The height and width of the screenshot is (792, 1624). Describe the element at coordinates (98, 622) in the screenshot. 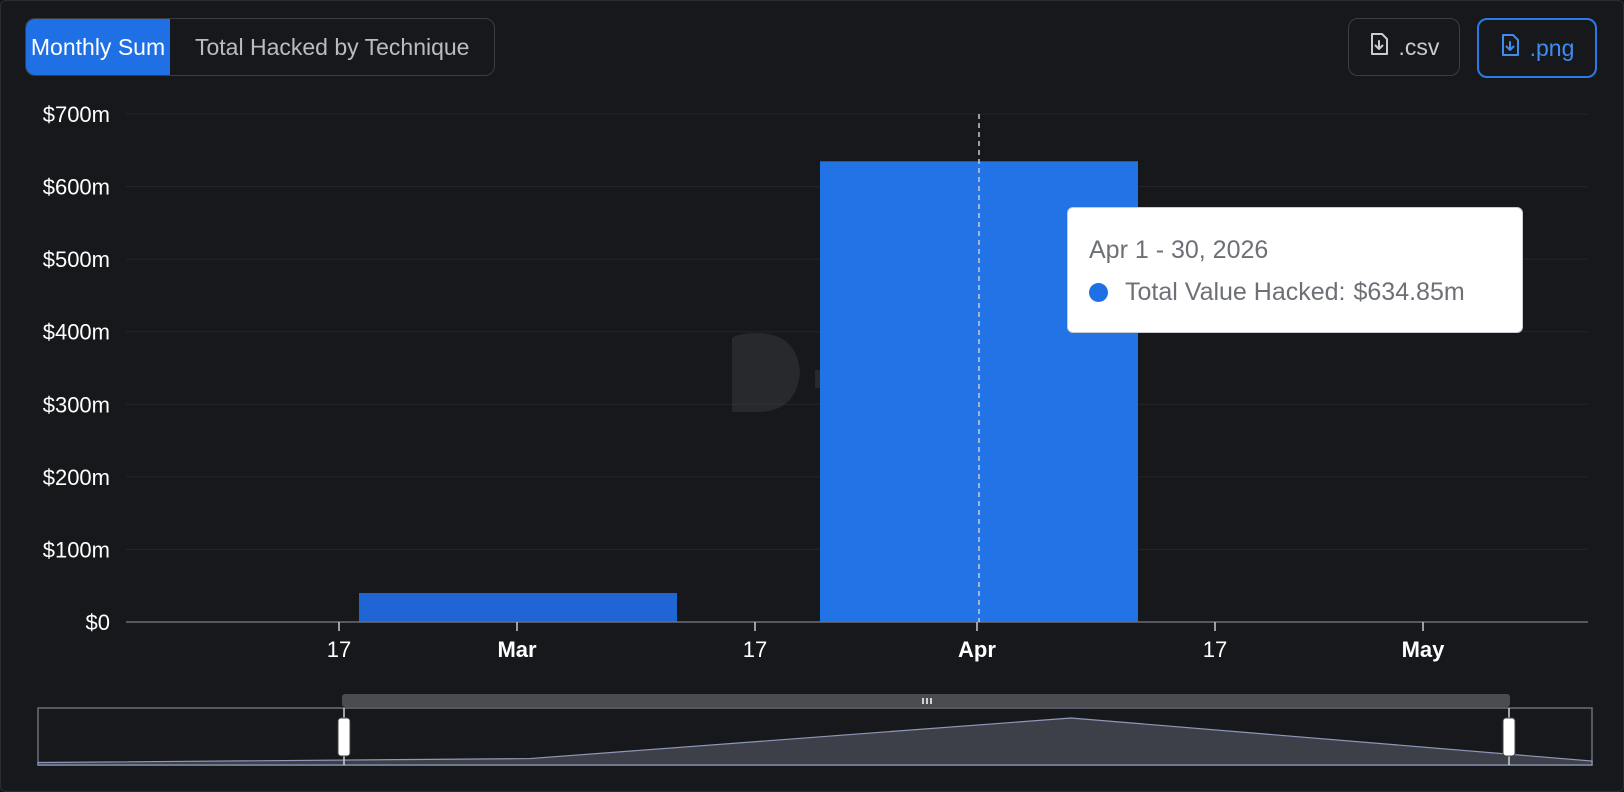

I see `y-tick-label: $0` at that location.